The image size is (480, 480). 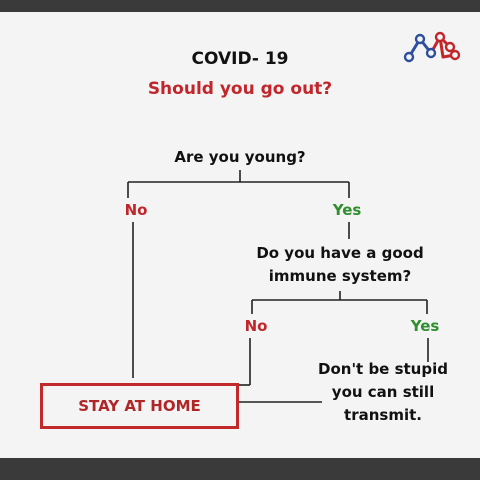 What do you see at coordinates (425, 326) in the screenshot?
I see `answer-yes-immune: Yes` at bounding box center [425, 326].